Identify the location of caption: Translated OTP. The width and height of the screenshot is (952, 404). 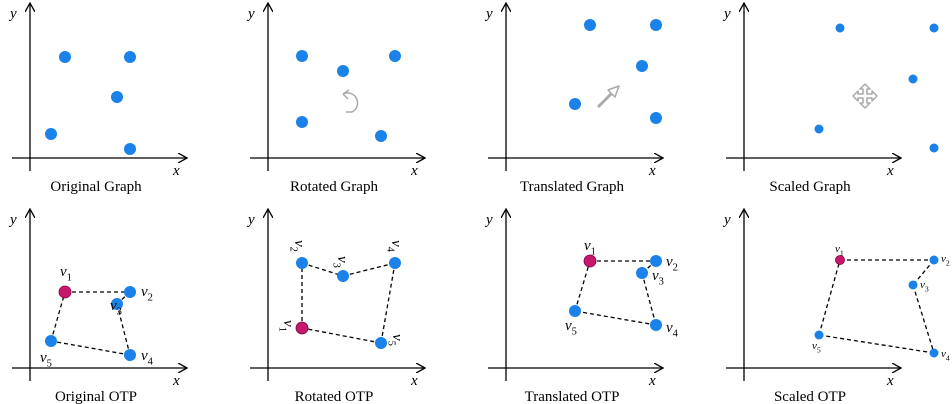
(572, 396).